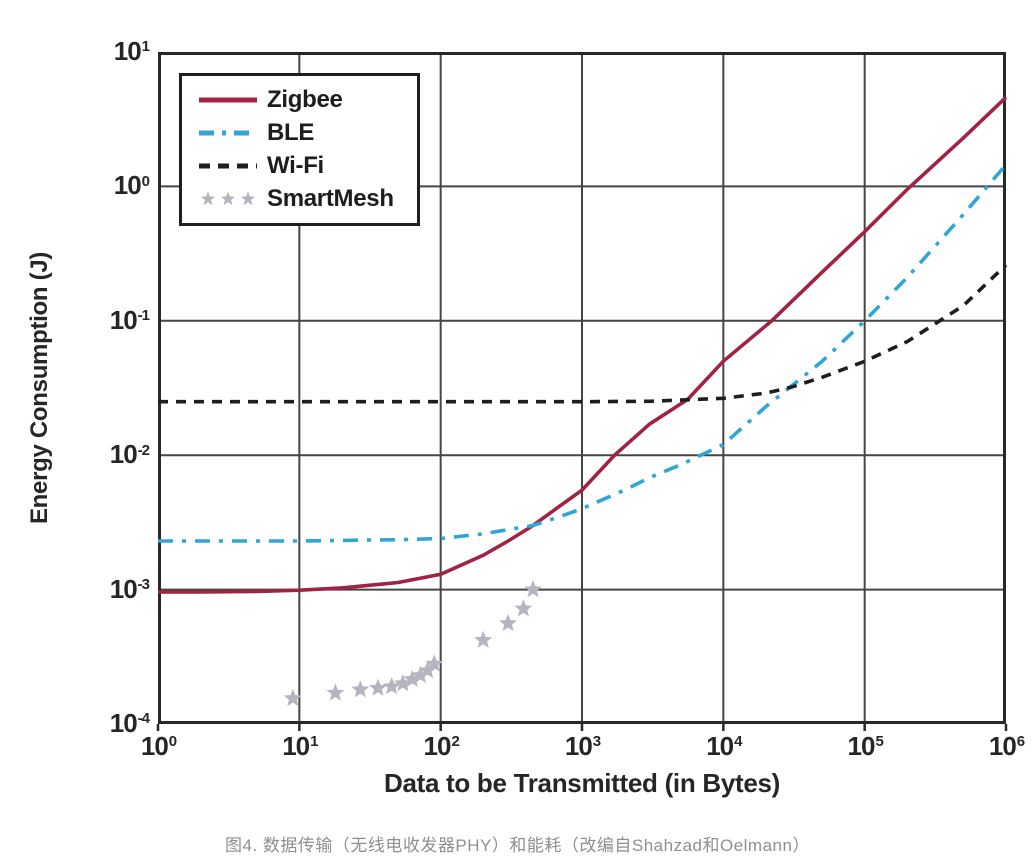 This screenshot has width=1035, height=863. I want to click on wi-fi-line, so click(583, 333).